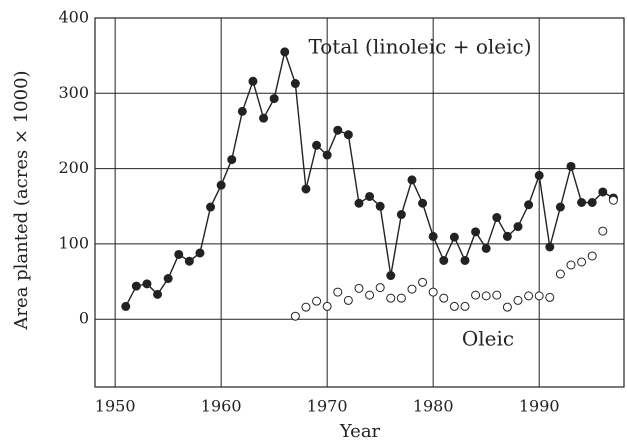 The width and height of the screenshot is (627, 440). I want to click on y-tick-label: 400, so click(73, 17).